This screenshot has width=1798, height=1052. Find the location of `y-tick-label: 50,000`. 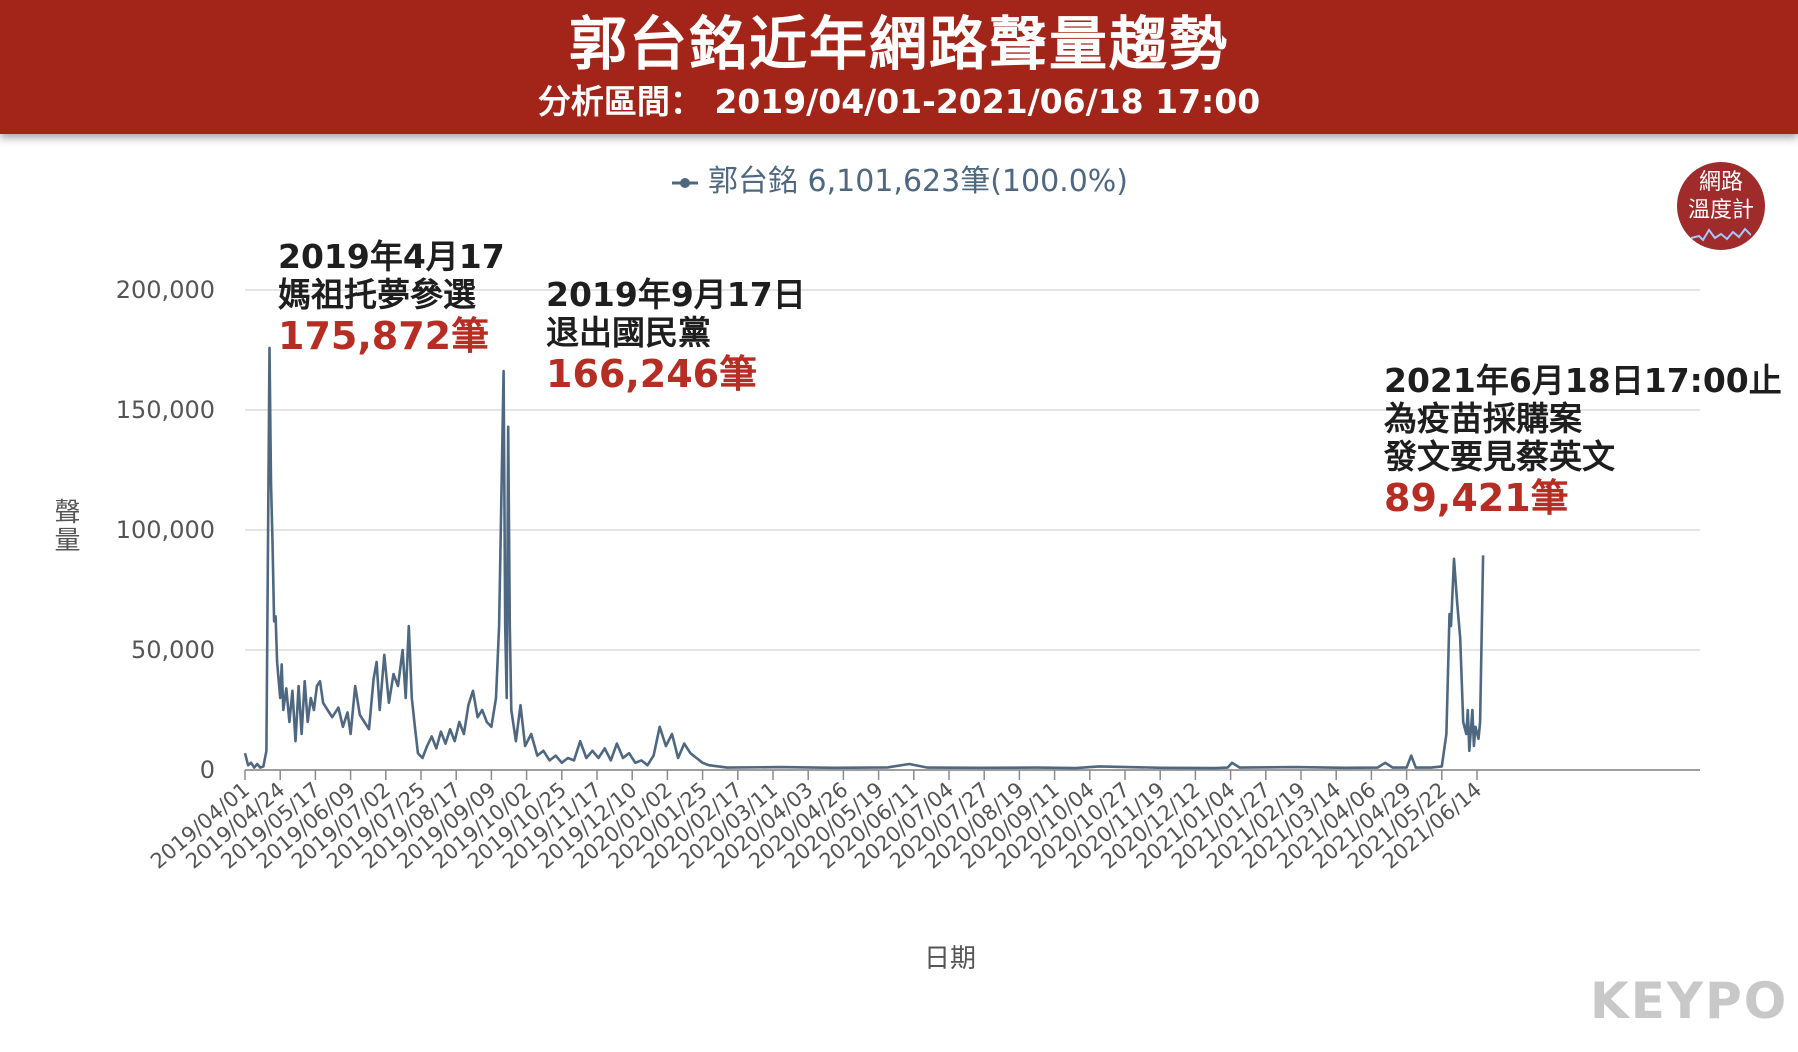

y-tick-label: 50,000 is located at coordinates (173, 650).